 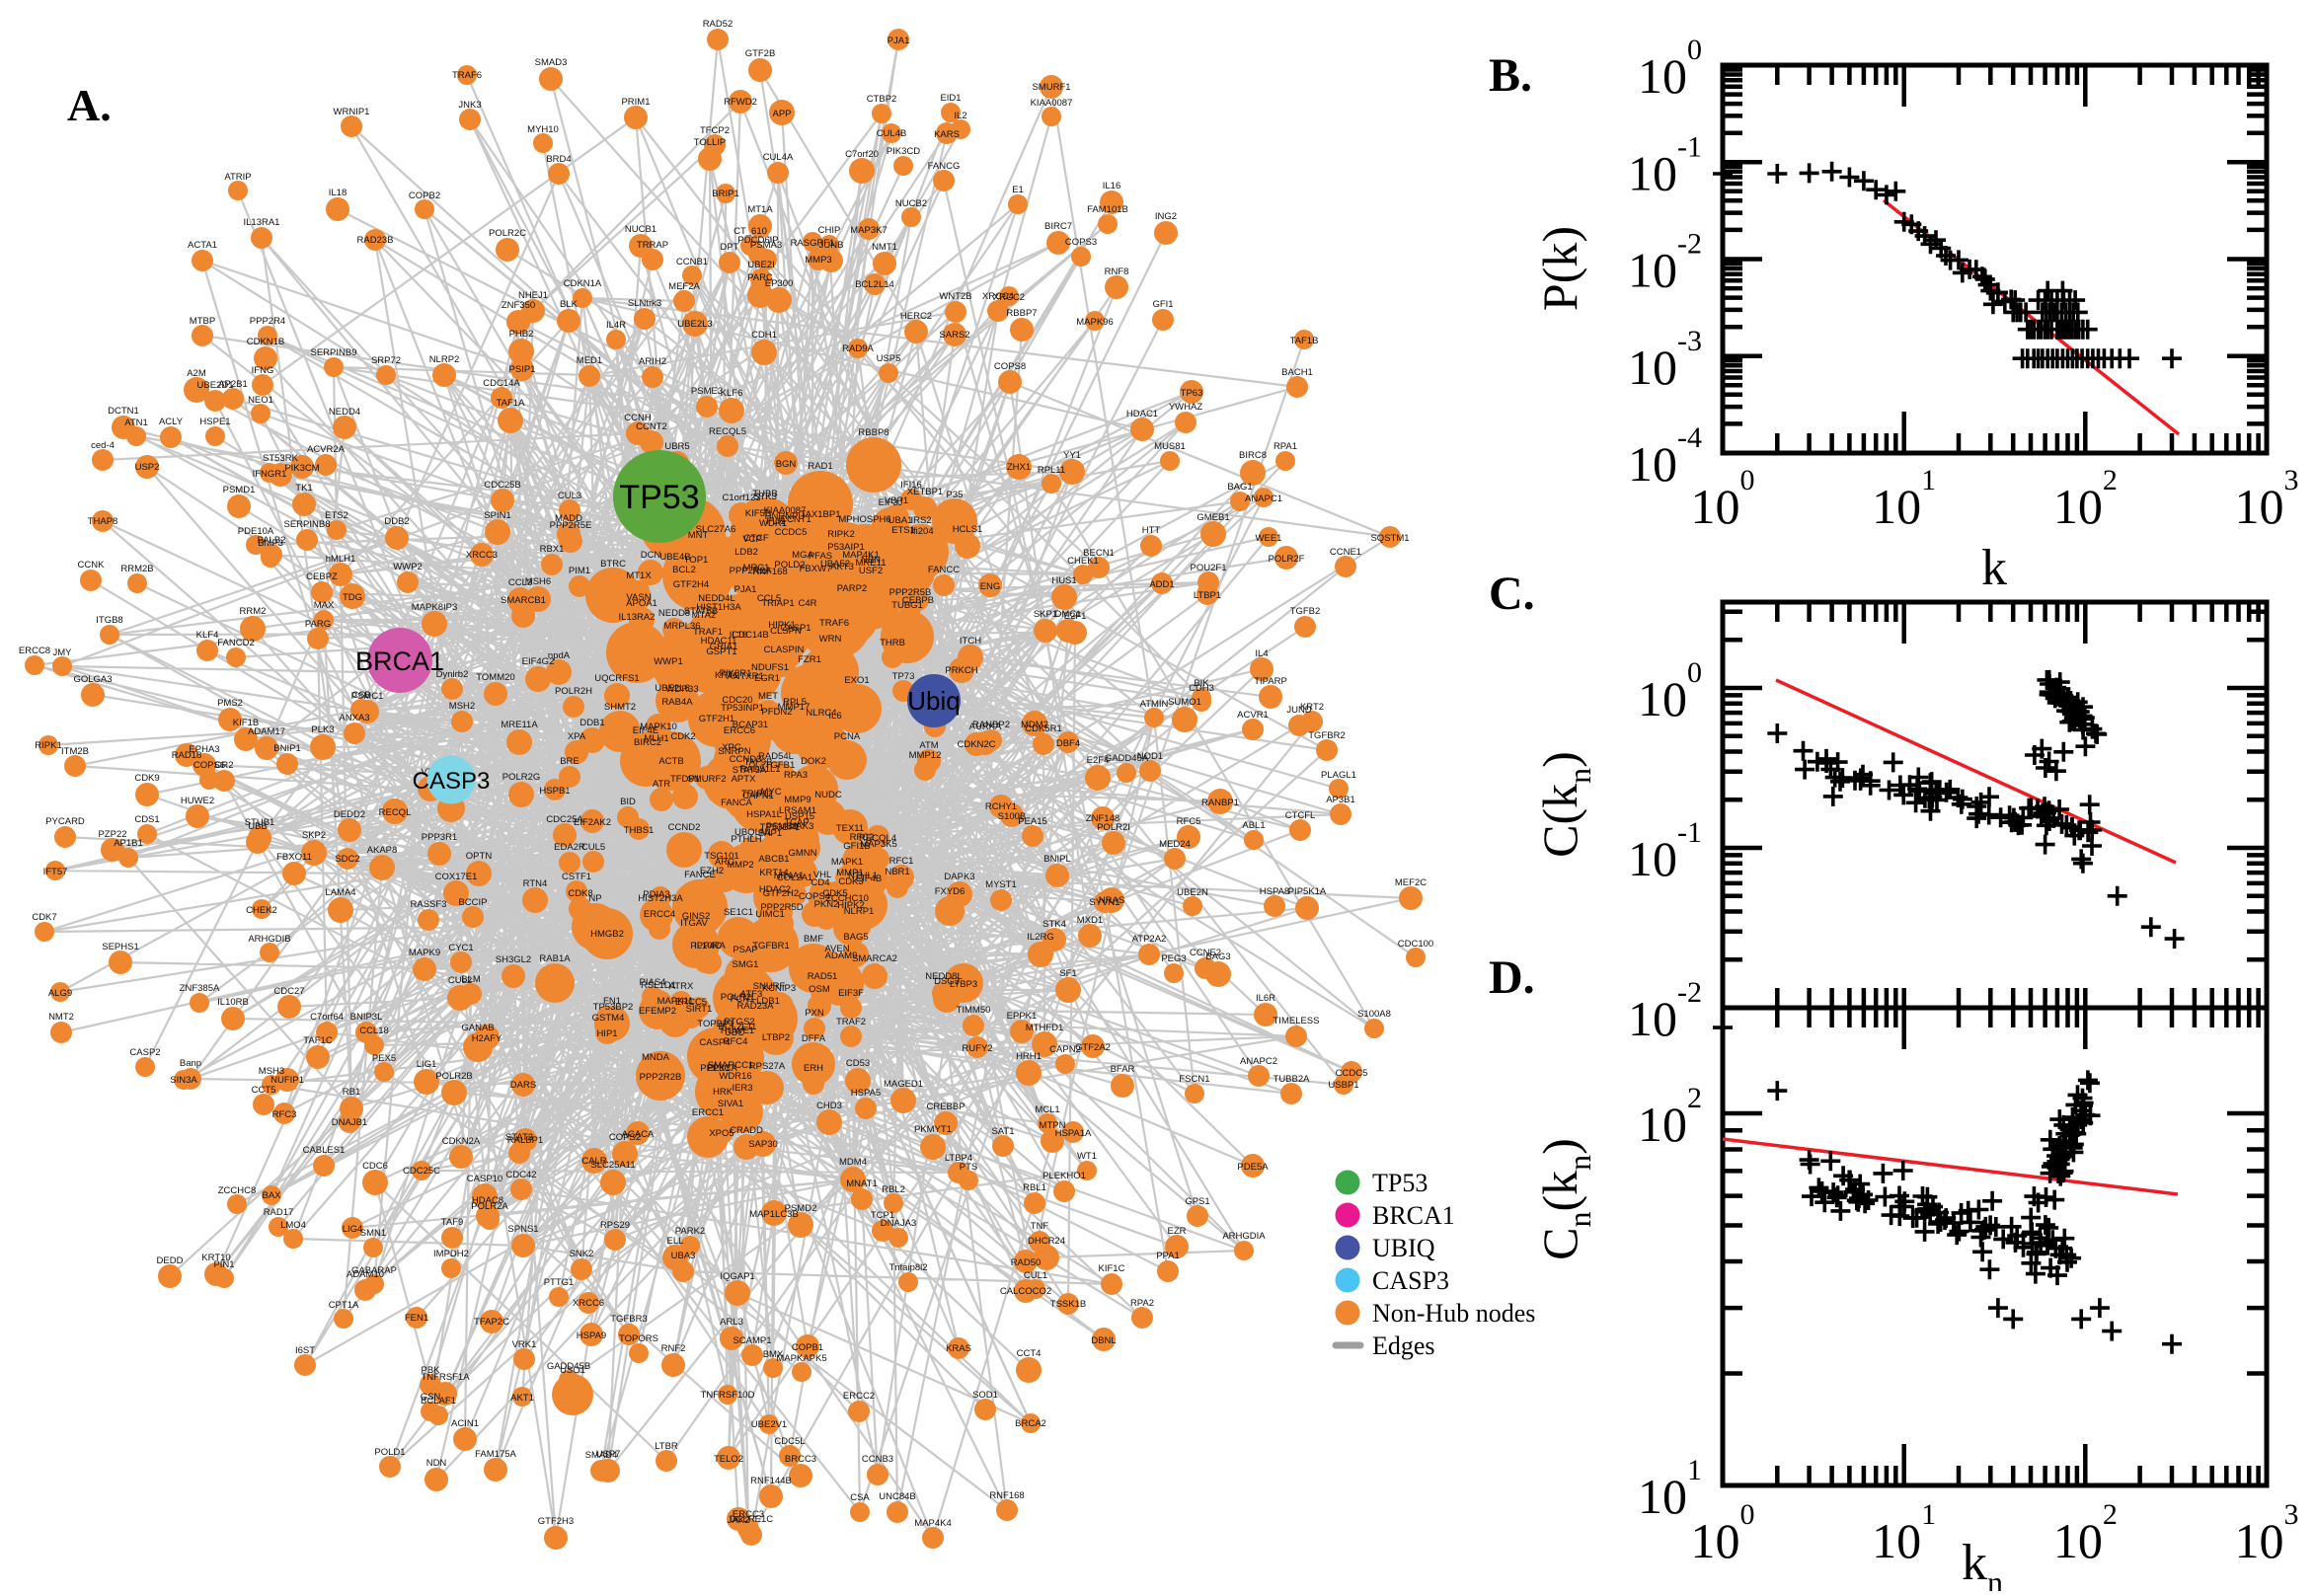 I want to click on svg-text: BIK, so click(x=1202, y=683).